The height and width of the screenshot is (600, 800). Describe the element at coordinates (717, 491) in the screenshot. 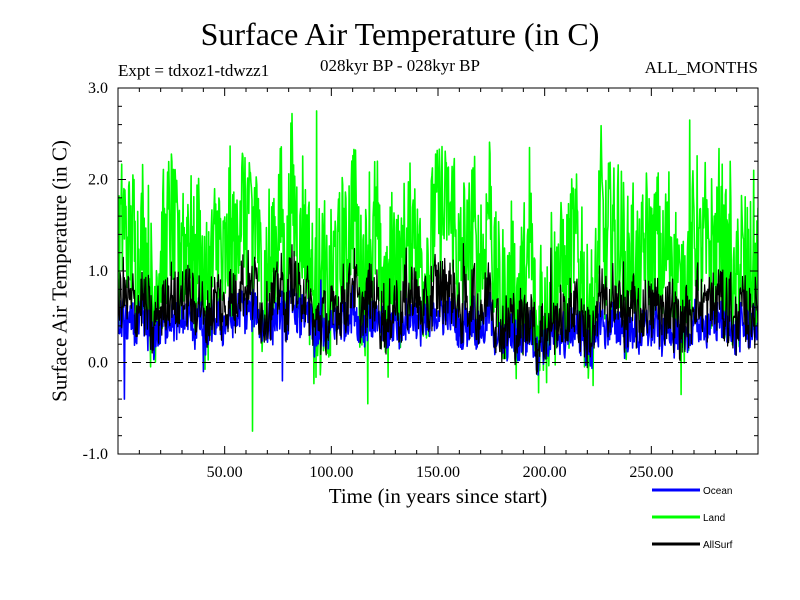

I see `legend-label-ocean: Ocean` at that location.